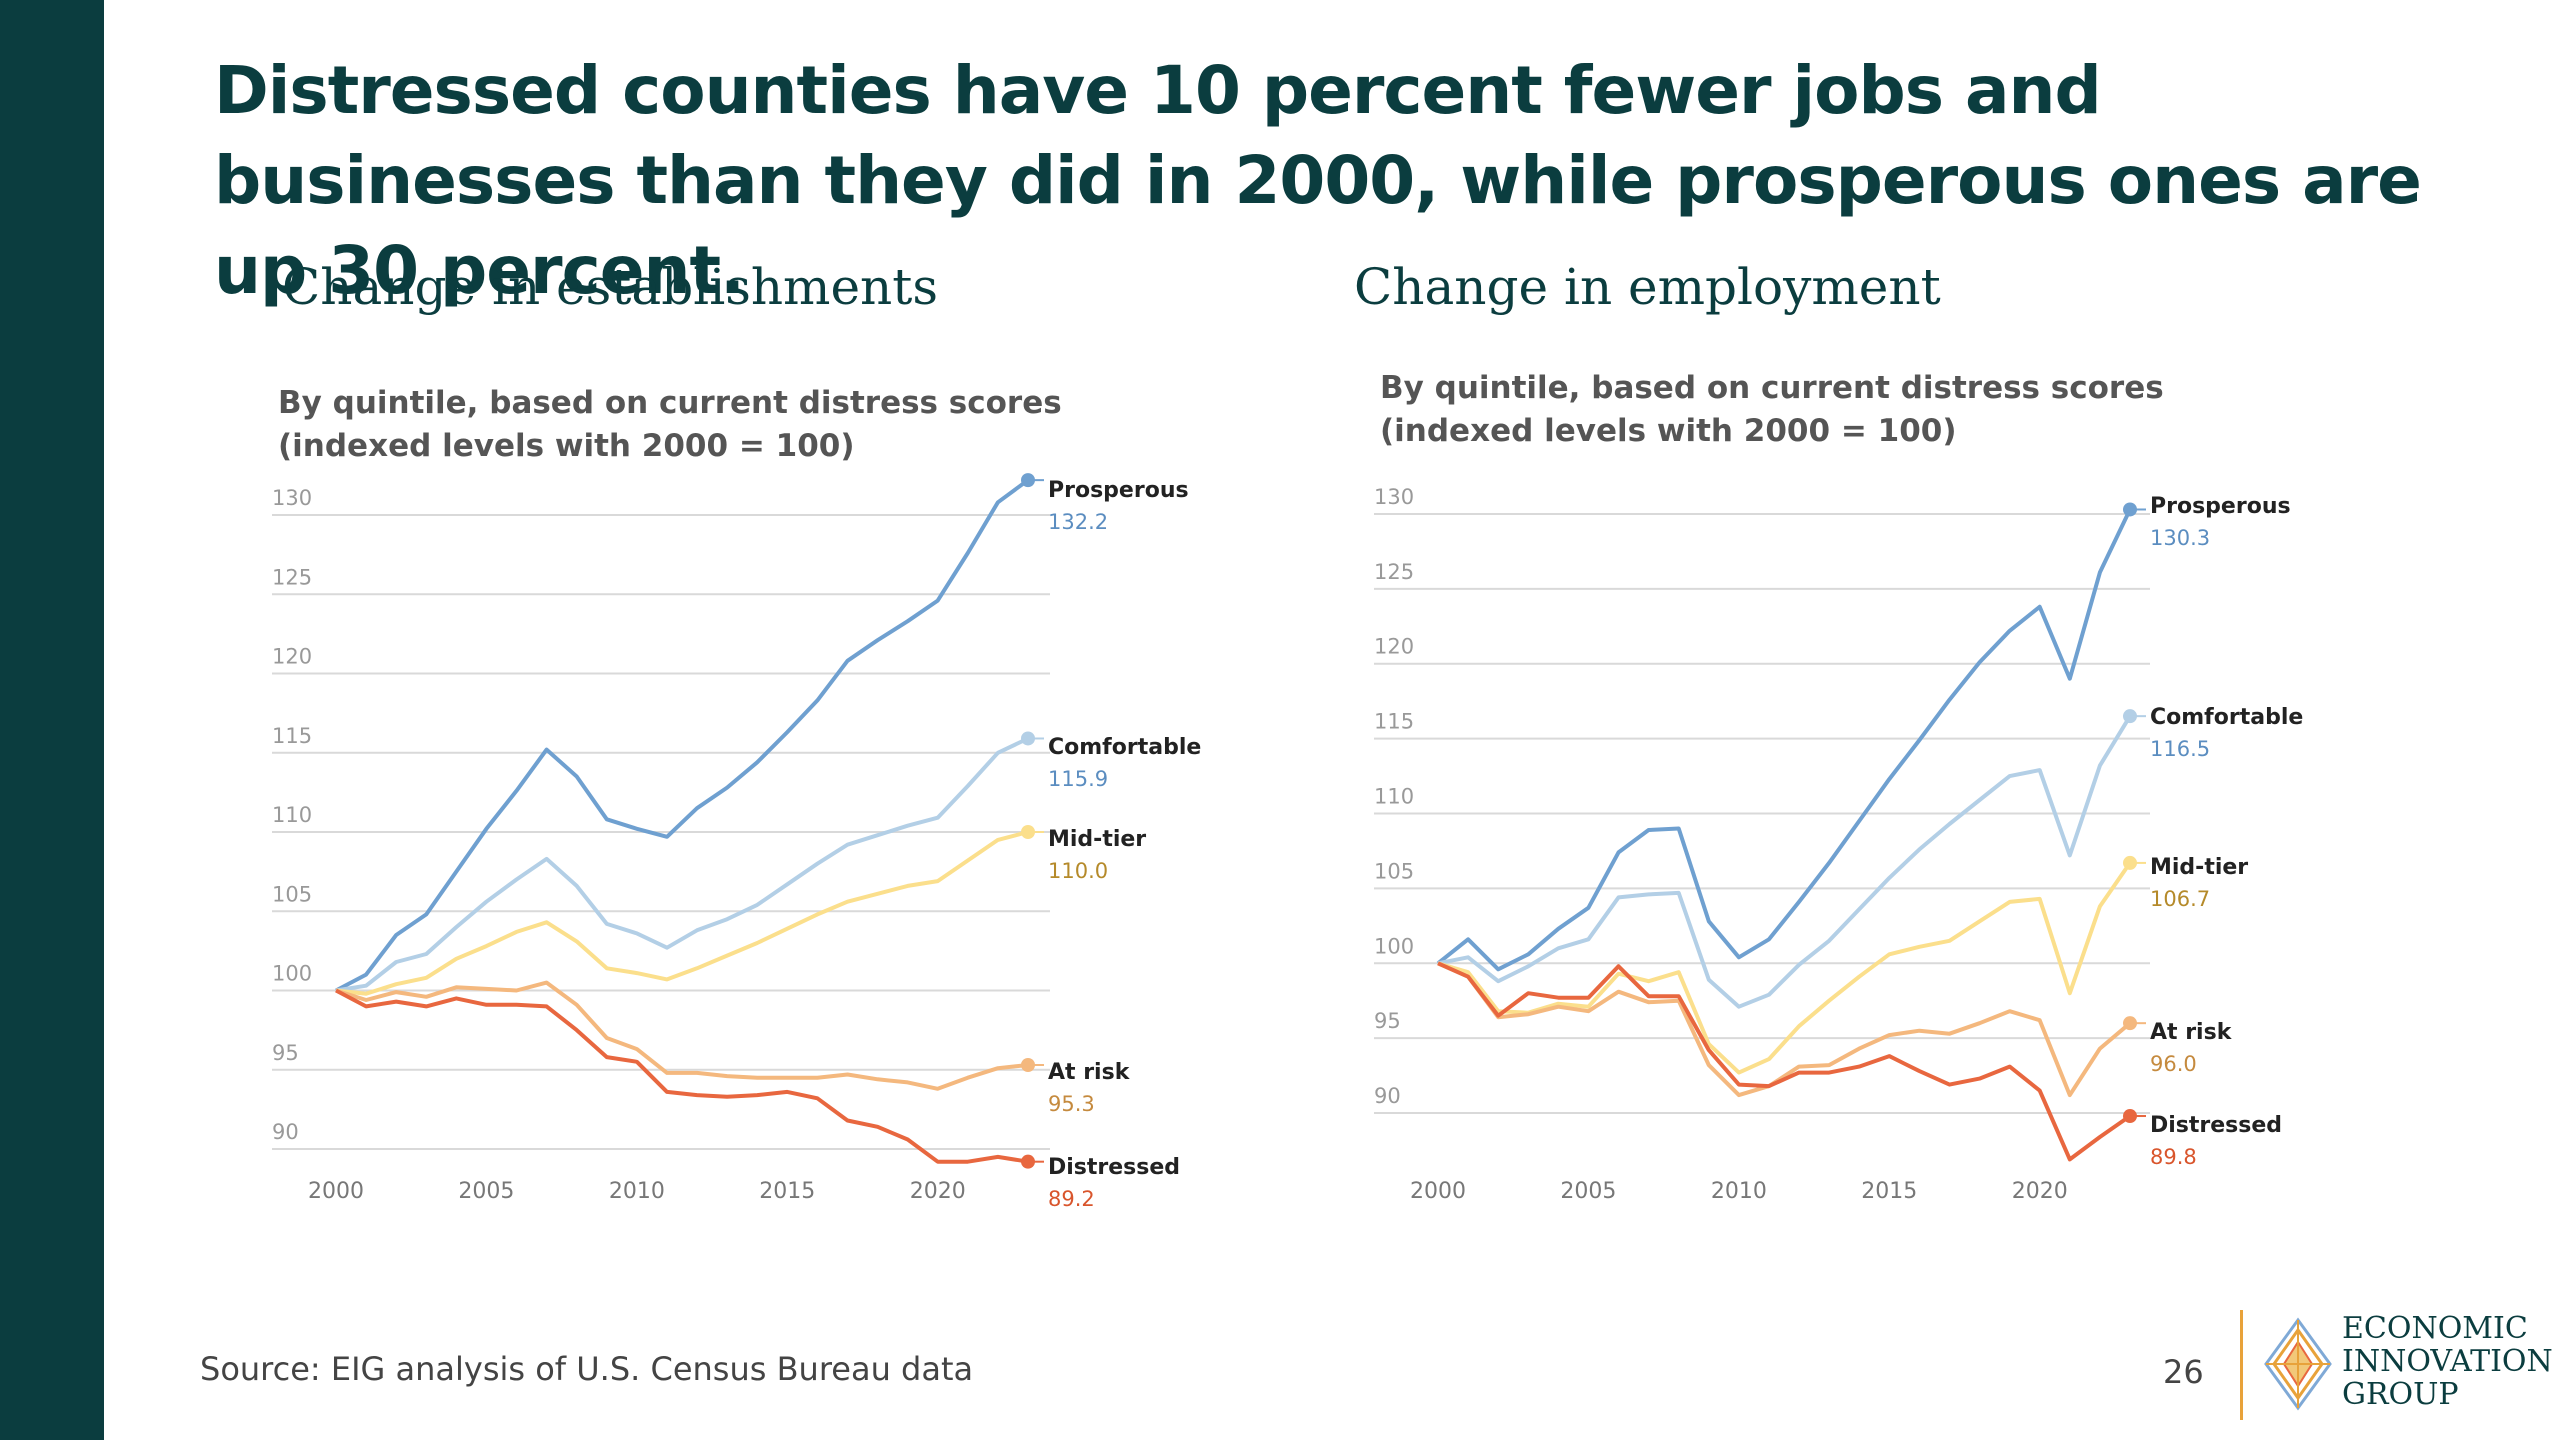  What do you see at coordinates (2435, 1328) in the screenshot?
I see `logo-line-1: ECONOMIC` at bounding box center [2435, 1328].